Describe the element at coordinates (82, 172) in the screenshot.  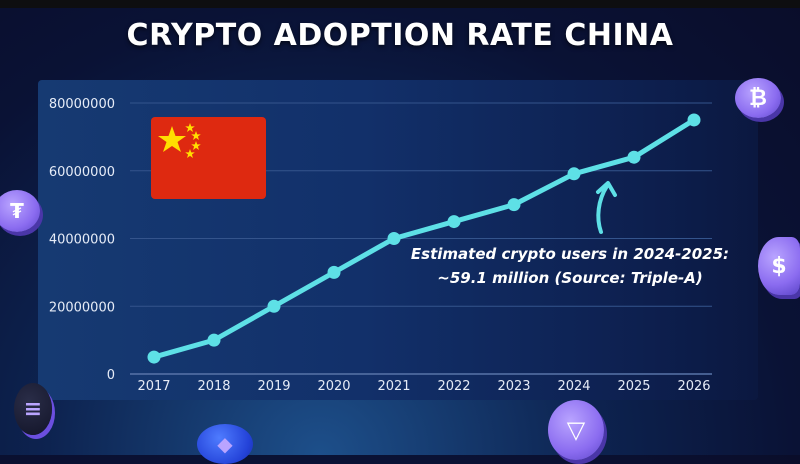
I see `y-tick-label: 60000000` at that location.